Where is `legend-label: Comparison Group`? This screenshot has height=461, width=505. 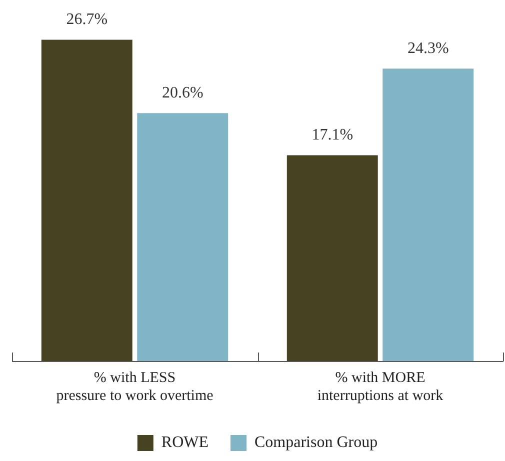
legend-label: Comparison Group is located at coordinates (316, 443).